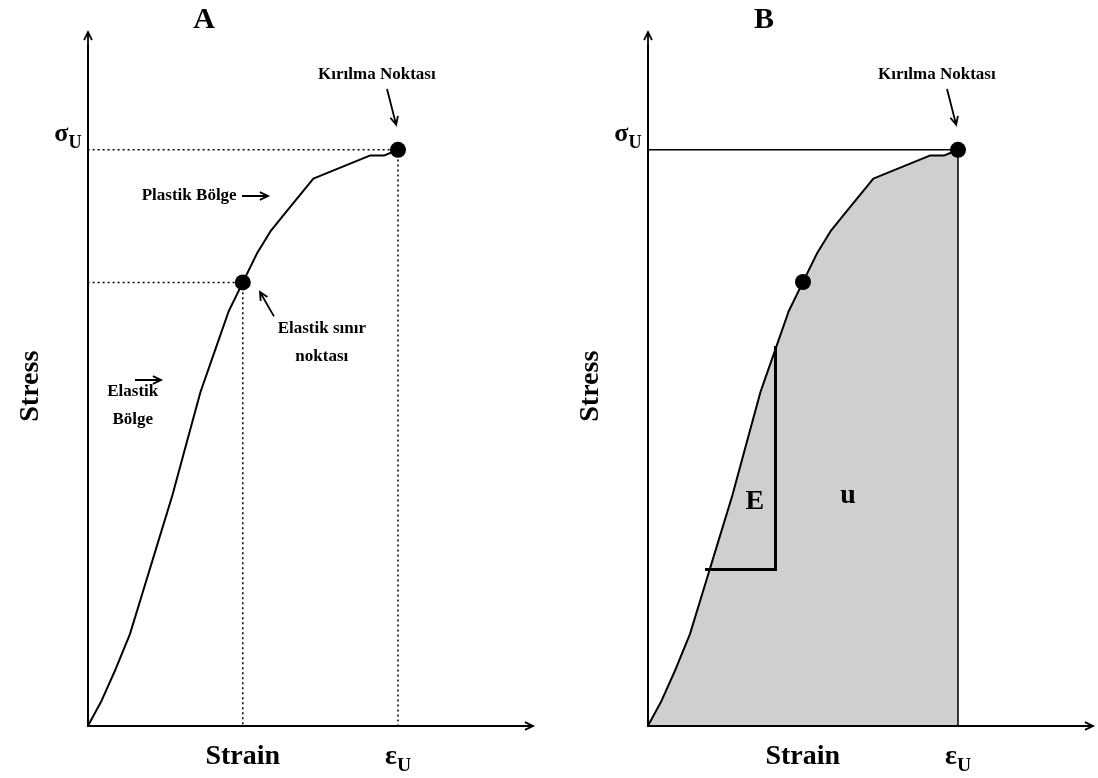 This screenshot has width=1098, height=778. I want to click on annotation: E, so click(755, 499).